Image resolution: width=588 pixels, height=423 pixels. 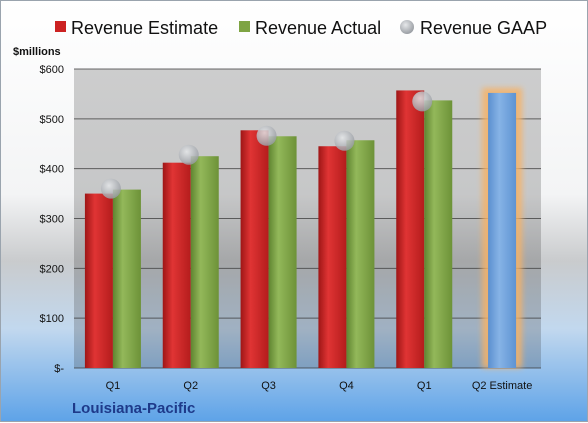 I want to click on x-axis-ticks: Q1 Q2 Q3 Q4 Q1 Q2 Estimate, so click(x=319, y=386).